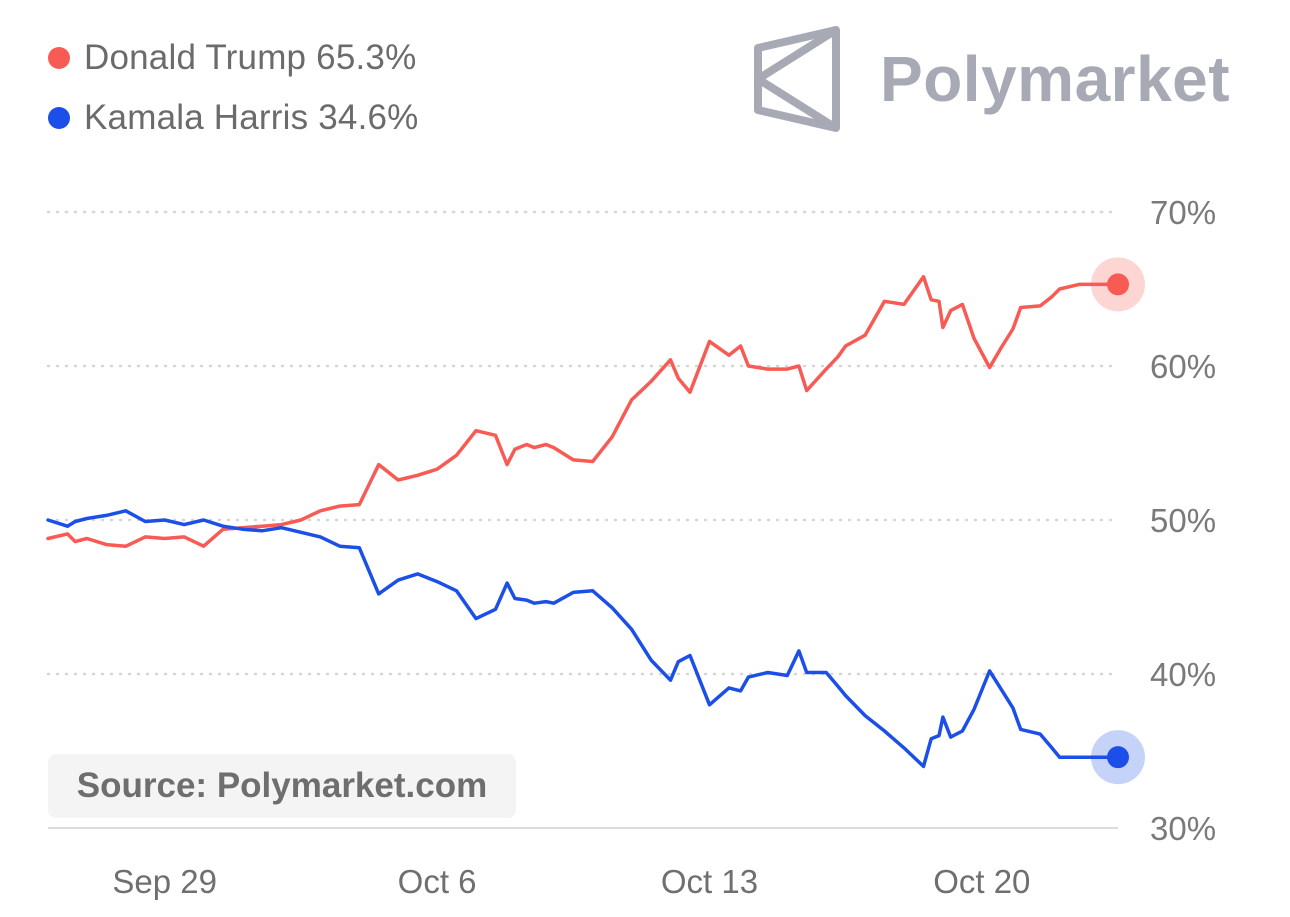 The width and height of the screenshot is (1290, 917). I want to click on y-tick-label: 60%, so click(1183, 366).